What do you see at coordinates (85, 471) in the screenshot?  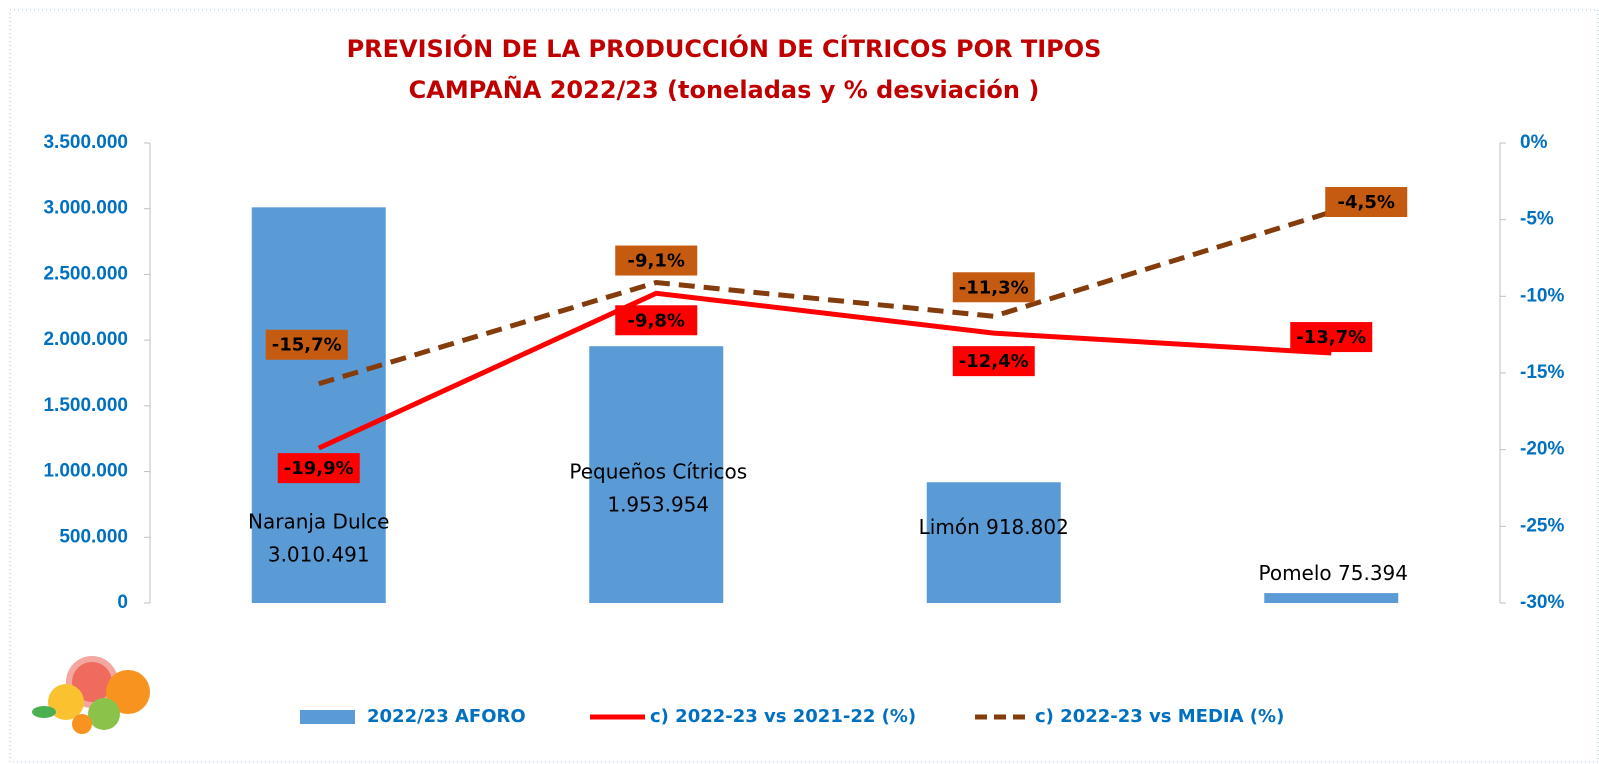 I see `y-tick-label: 1.000.000` at bounding box center [85, 471].